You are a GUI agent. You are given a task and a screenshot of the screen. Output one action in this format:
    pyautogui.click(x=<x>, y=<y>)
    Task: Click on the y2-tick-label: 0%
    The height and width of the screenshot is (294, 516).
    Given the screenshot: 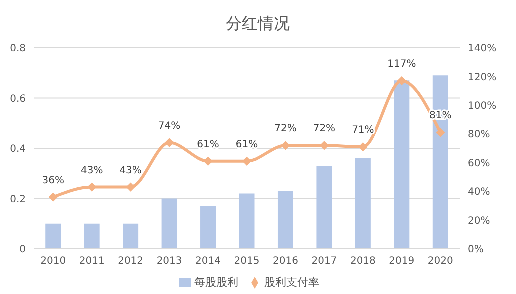 What is the action you would take?
    pyautogui.click(x=476, y=250)
    